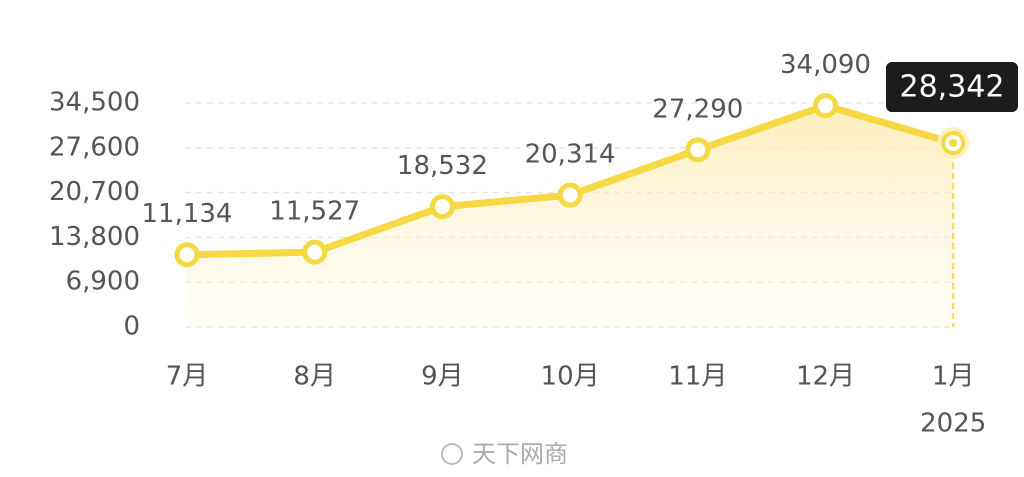 This screenshot has width=1024, height=477. Describe the element at coordinates (953, 424) in the screenshot. I see `year-label: 2025` at that location.